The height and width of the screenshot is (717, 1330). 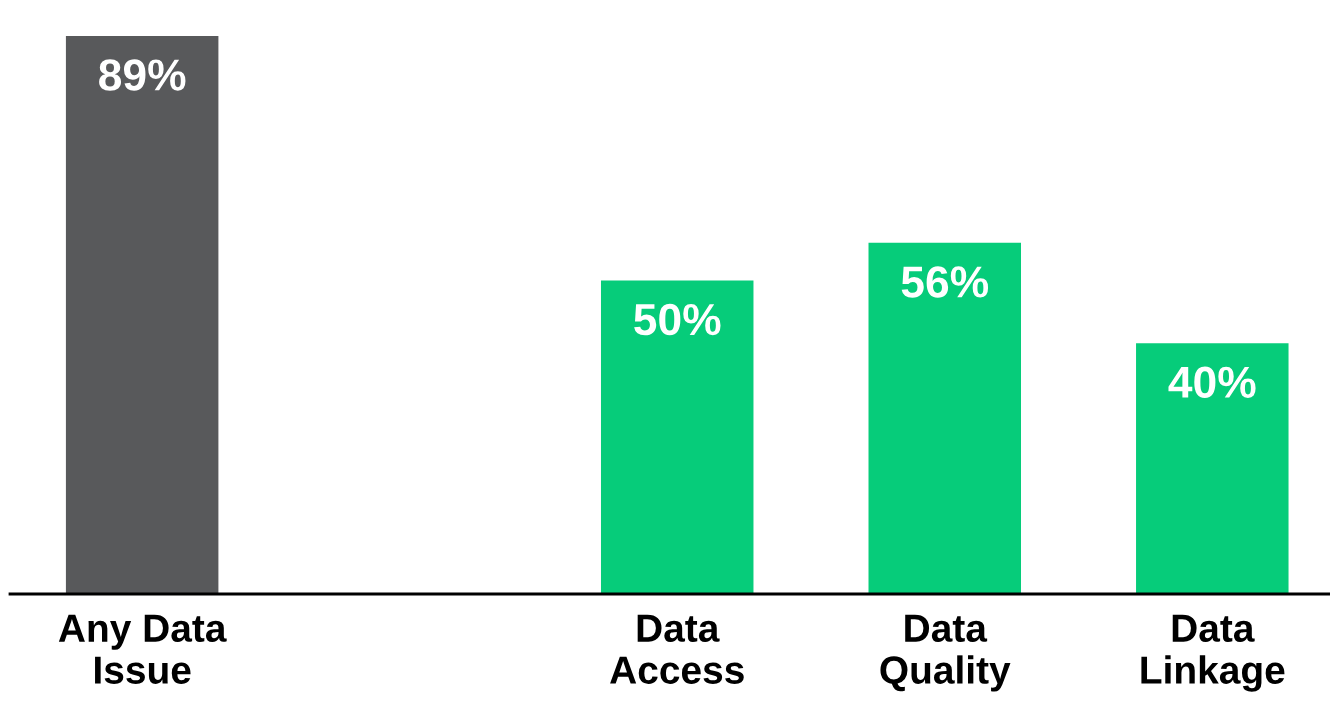 What do you see at coordinates (142, 649) in the screenshot?
I see `x-tick-label: Any Data Issue` at bounding box center [142, 649].